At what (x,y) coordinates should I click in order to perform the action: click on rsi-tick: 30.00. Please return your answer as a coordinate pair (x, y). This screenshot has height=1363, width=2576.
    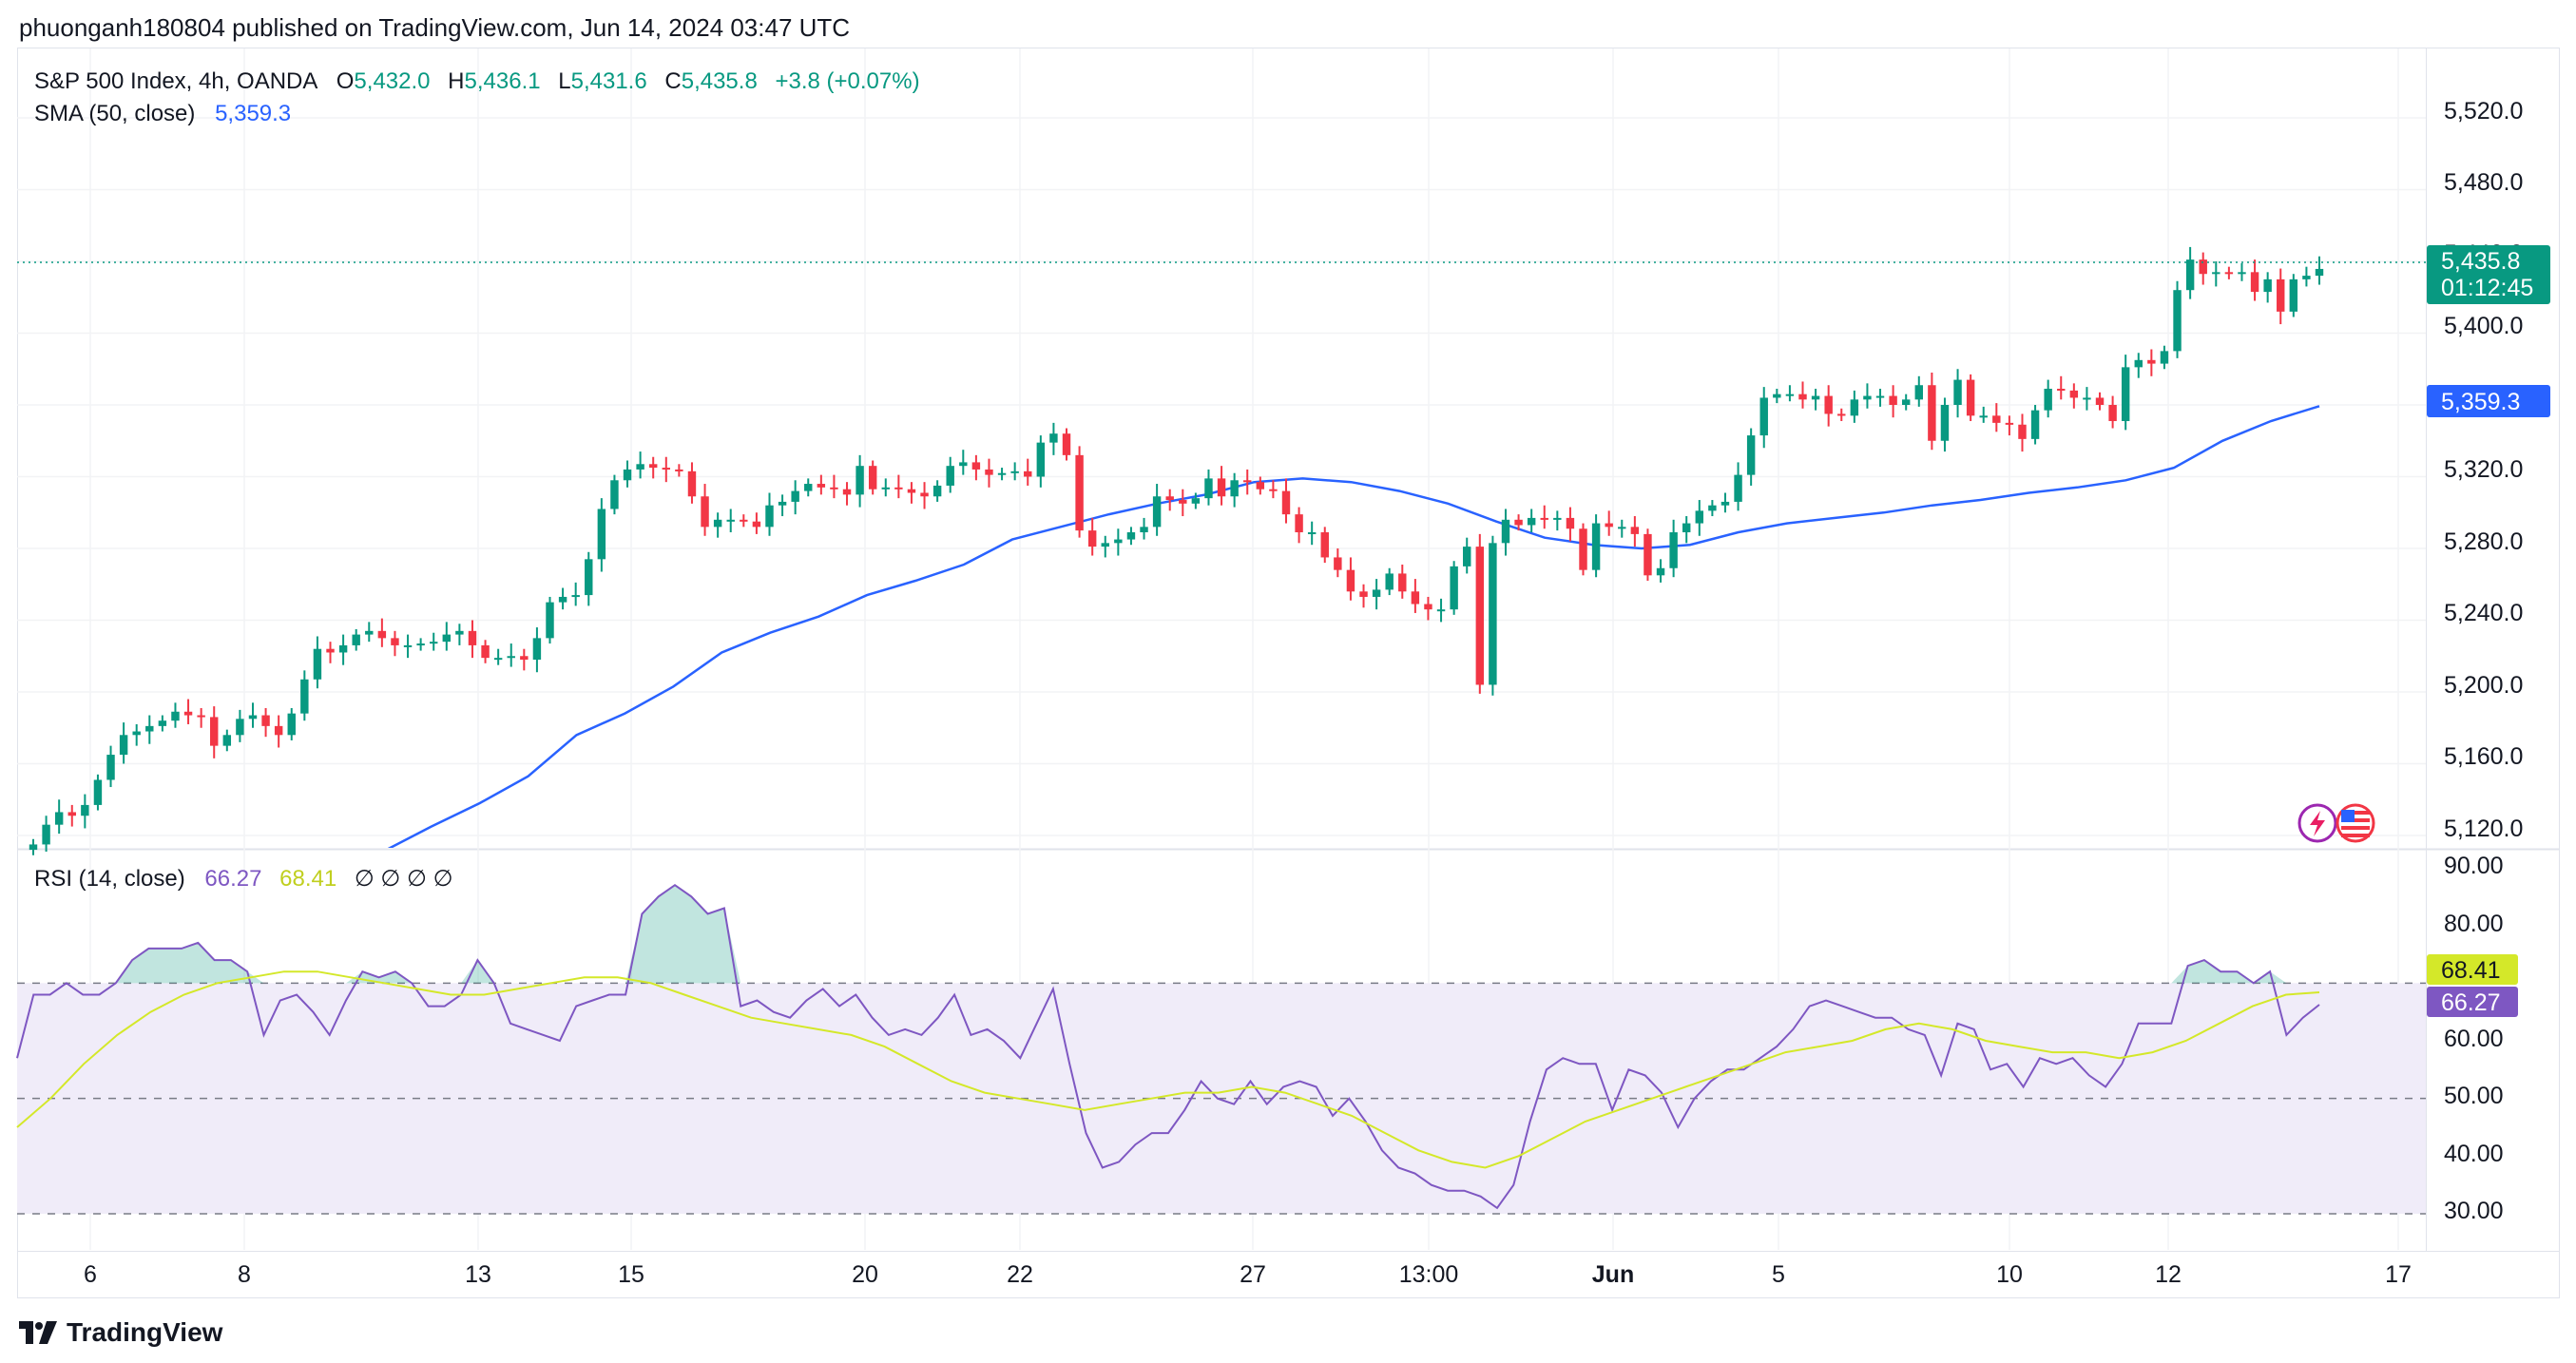
    Looking at the image, I should click on (2474, 1211).